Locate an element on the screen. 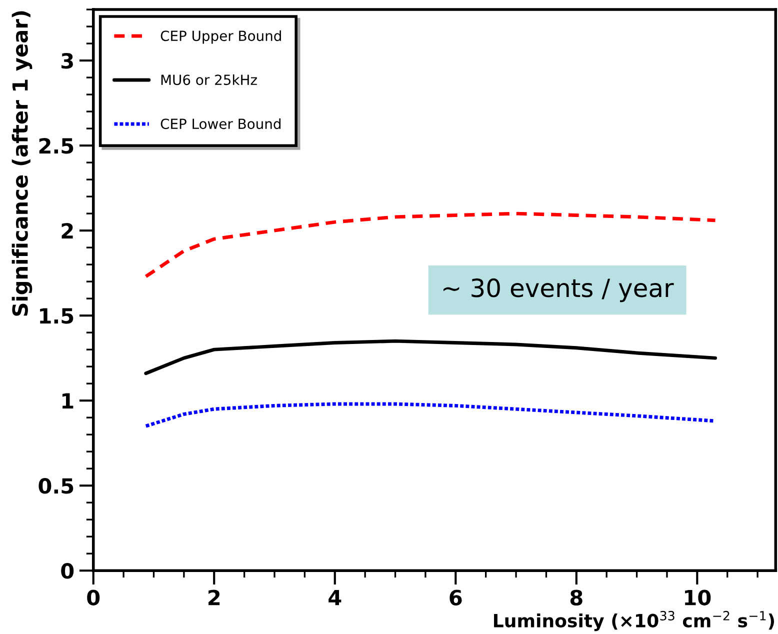 This screenshot has height=634, width=778. legend-label: CEP Lower Bound is located at coordinates (220, 124).